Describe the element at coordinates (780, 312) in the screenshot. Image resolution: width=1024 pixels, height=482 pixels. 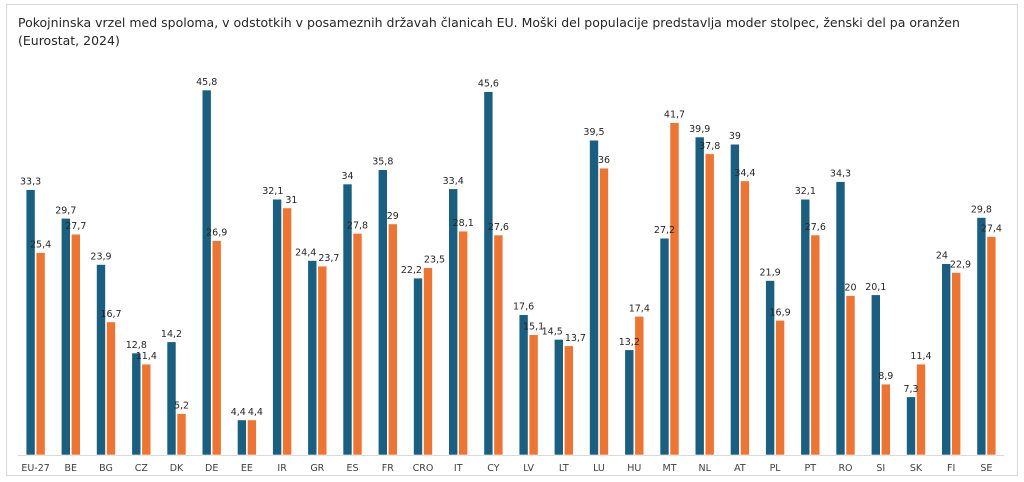
I see `value-label-women-PL: 16,9` at that location.